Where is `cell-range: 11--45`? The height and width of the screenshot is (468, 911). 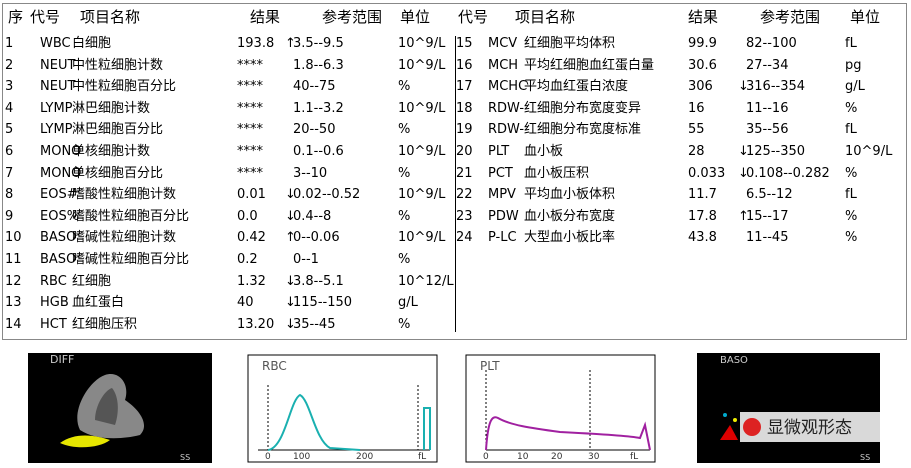 cell-range: 11--45 is located at coordinates (767, 238).